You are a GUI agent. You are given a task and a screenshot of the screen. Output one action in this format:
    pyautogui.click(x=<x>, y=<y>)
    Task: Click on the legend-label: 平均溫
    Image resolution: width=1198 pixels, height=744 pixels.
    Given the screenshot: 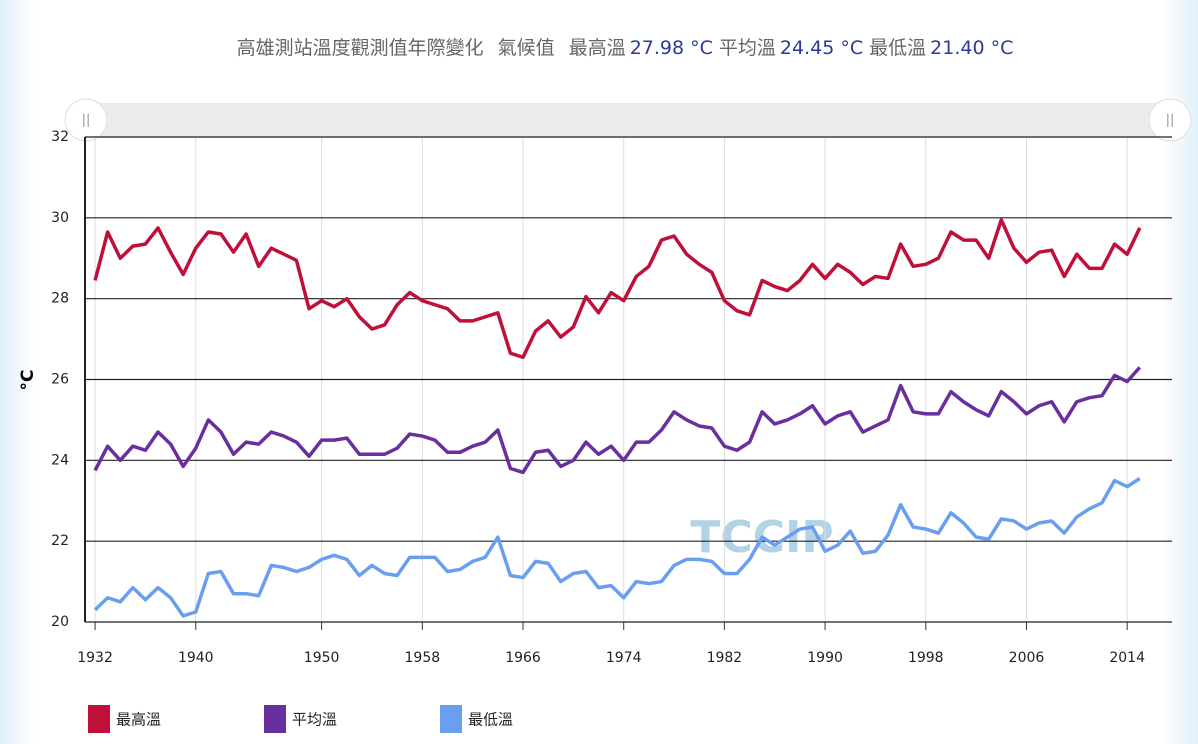 What is the action you would take?
    pyautogui.click(x=314, y=720)
    